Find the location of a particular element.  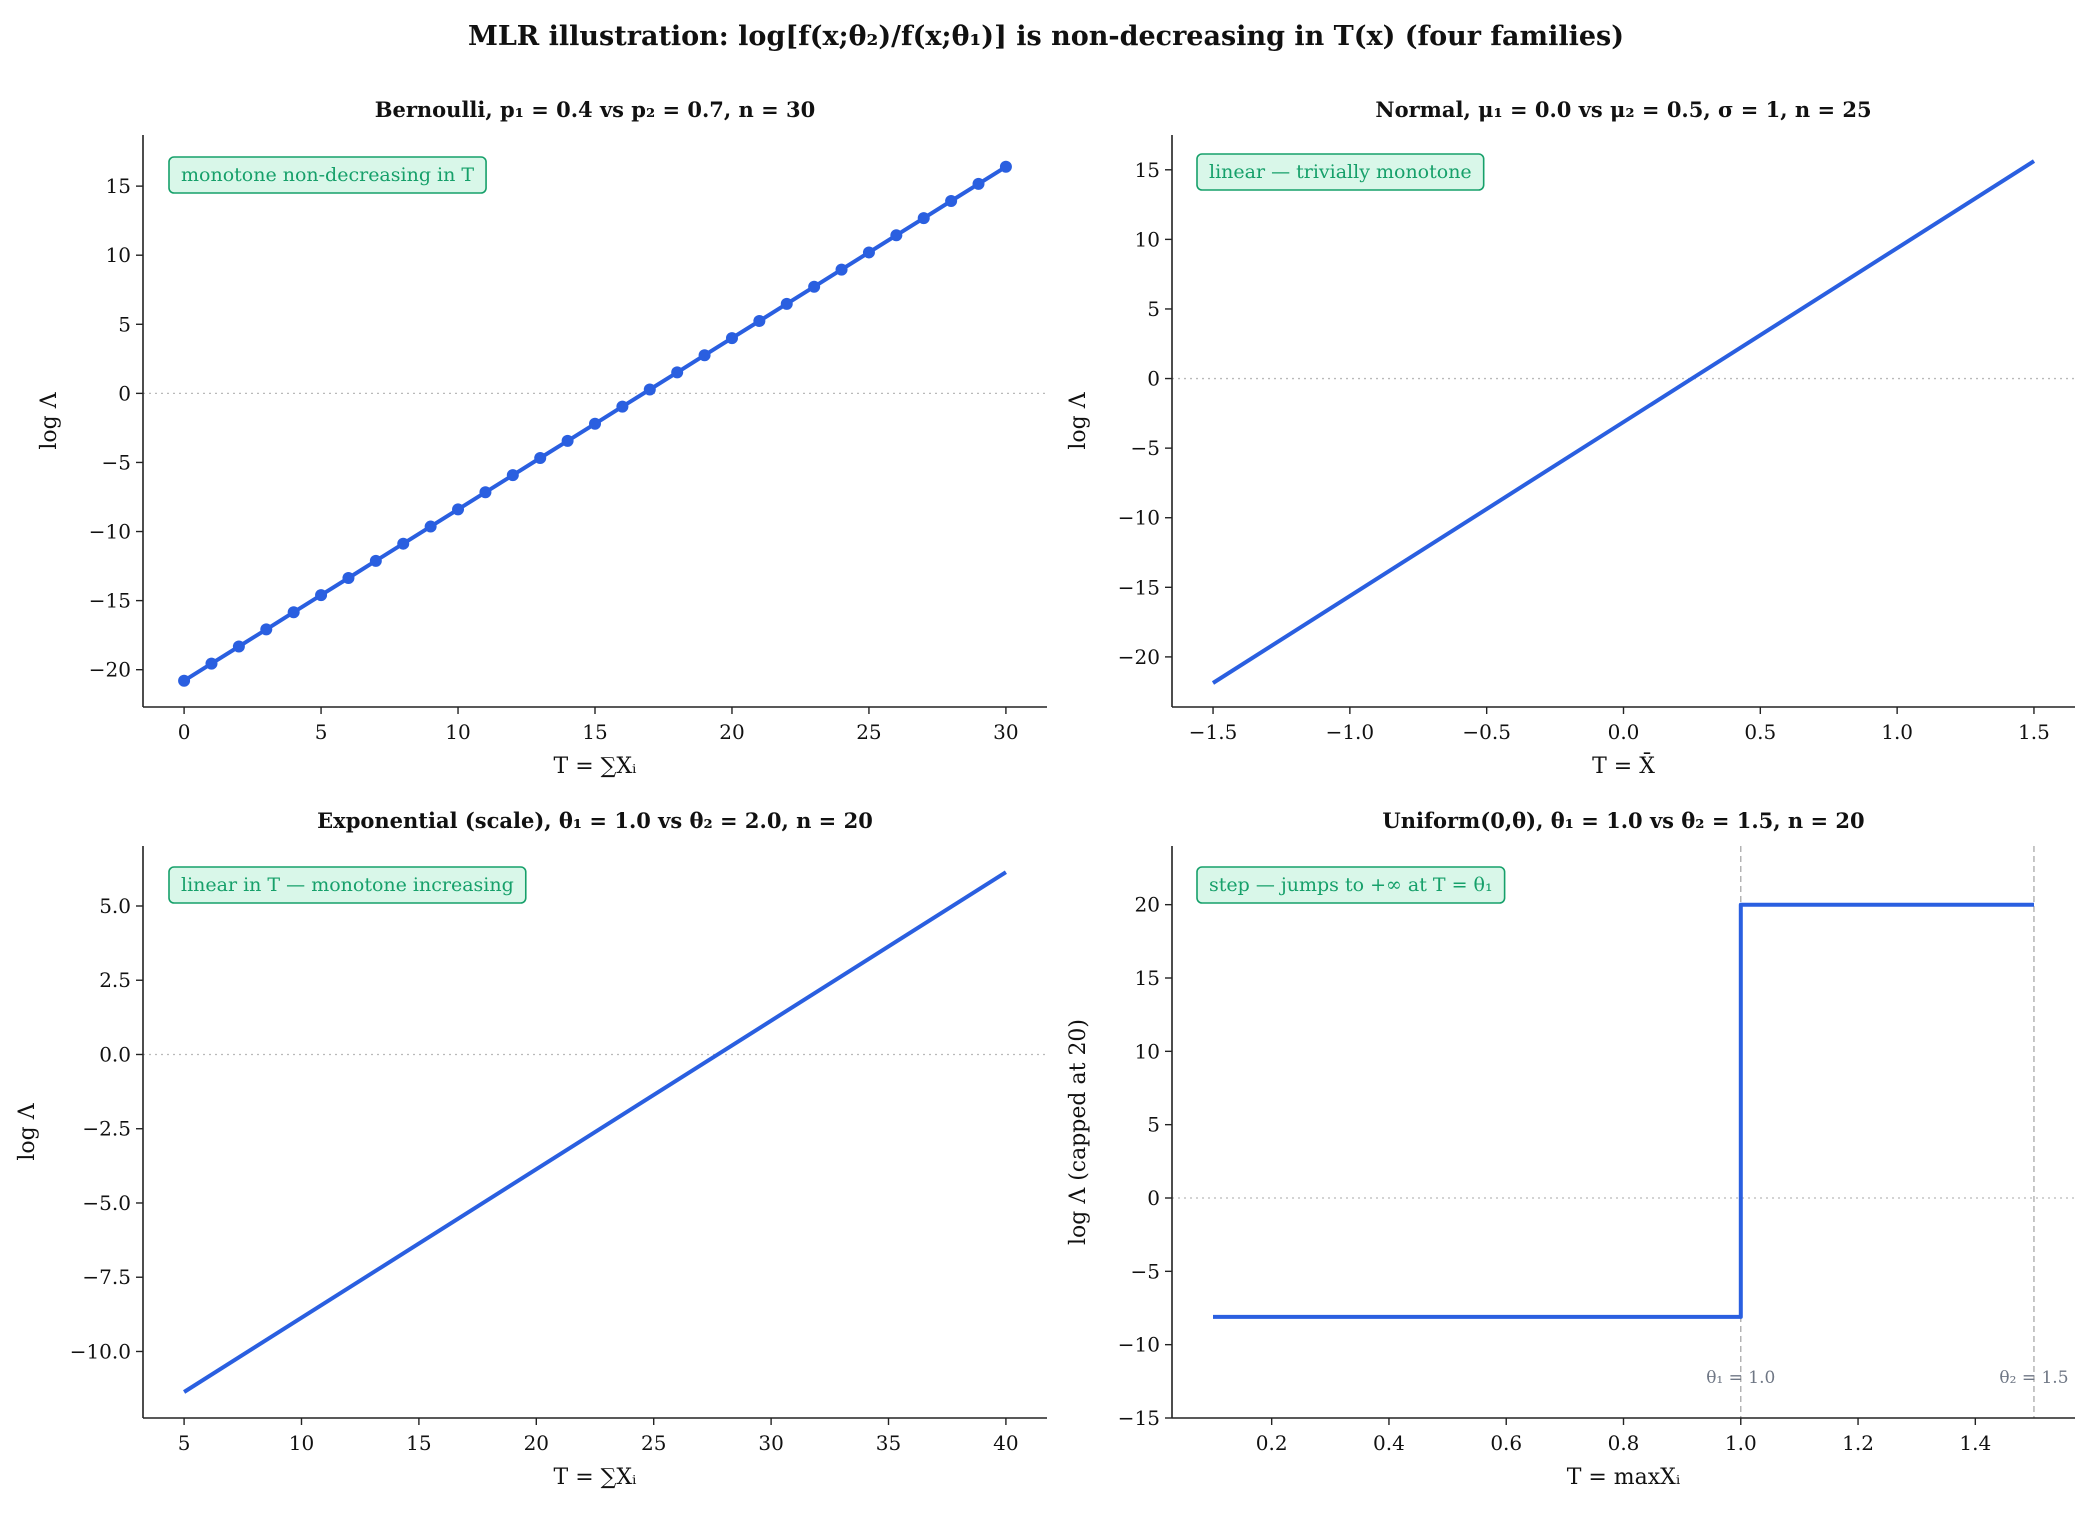

y-tick-label: 5 is located at coordinates (124, 324).